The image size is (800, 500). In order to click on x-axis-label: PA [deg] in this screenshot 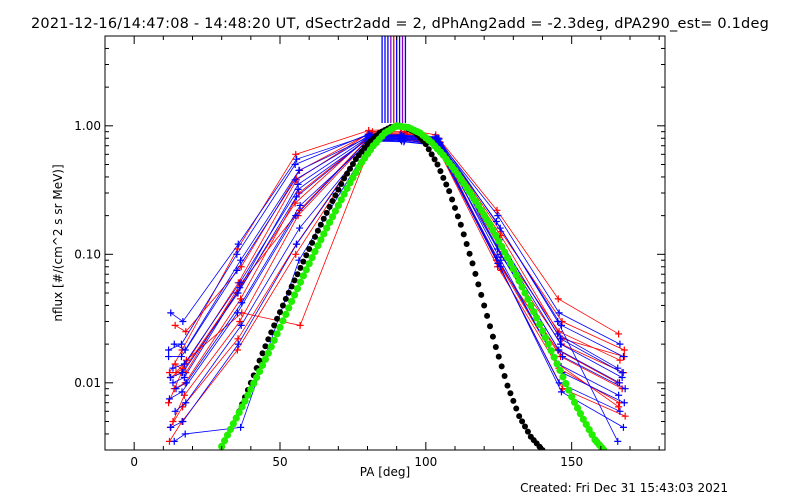, I will do `click(385, 472)`.